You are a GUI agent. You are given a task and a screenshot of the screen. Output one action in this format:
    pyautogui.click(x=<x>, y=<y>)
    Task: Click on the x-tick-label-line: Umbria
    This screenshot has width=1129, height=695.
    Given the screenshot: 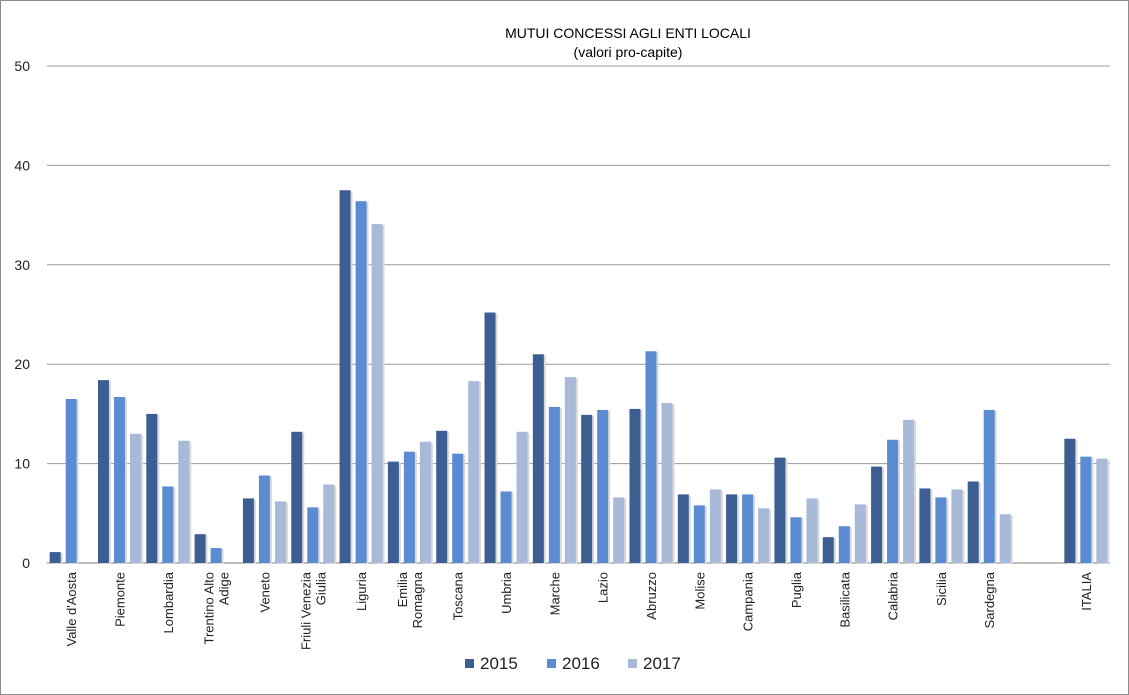 What is the action you would take?
    pyautogui.click(x=506, y=592)
    